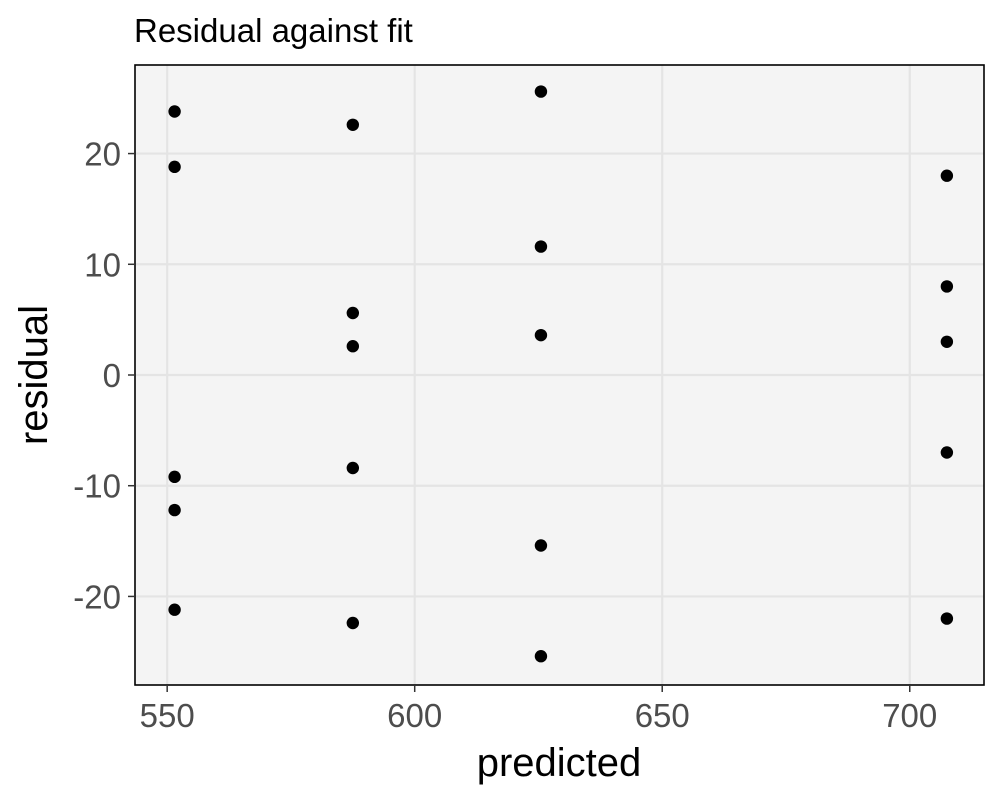 This screenshot has height=800, width=1000. I want to click on x-tick-label: 650, so click(662, 715).